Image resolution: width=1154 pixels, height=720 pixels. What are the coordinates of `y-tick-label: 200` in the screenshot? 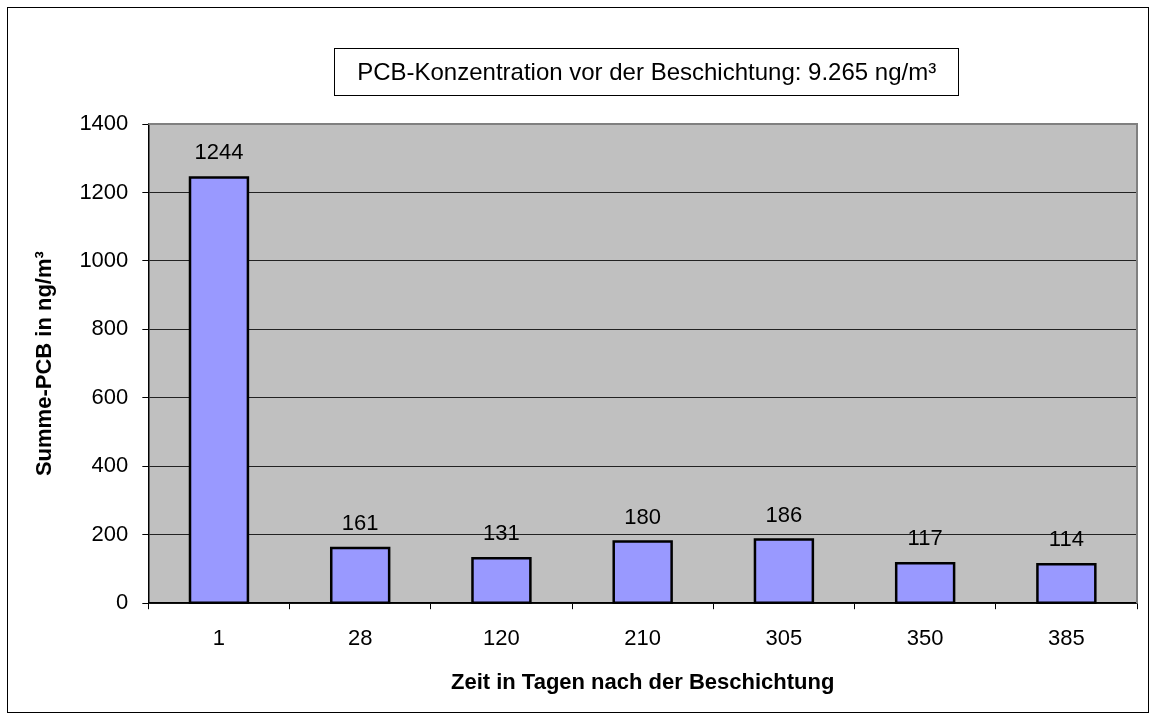 It's located at (110, 533).